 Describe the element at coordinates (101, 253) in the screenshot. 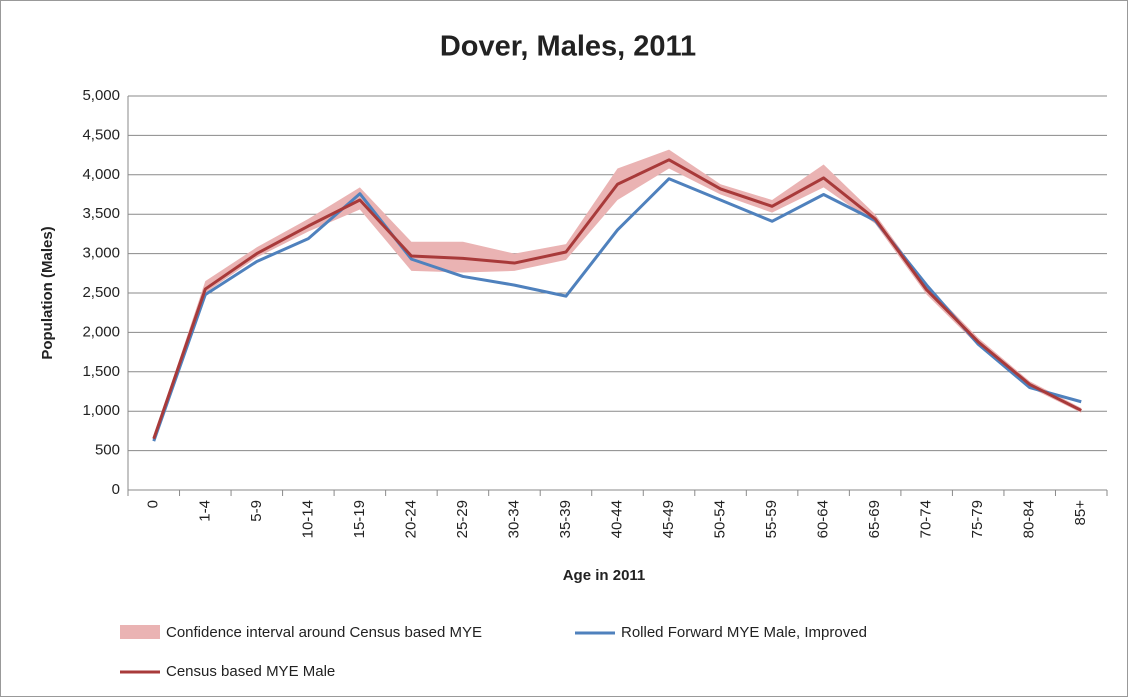

I see `y-tick-label: 3,000` at that location.